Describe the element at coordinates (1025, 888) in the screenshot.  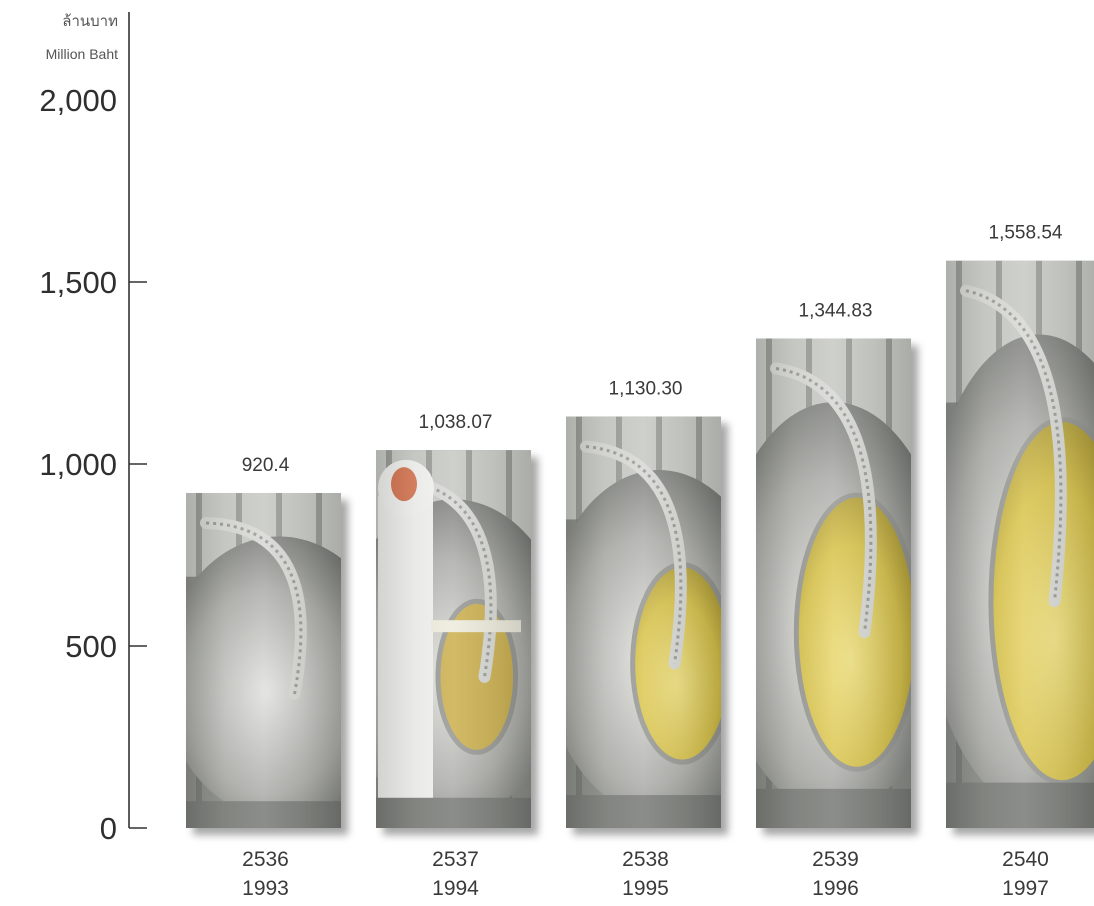
I see `x-tick-label-year: 1997` at that location.